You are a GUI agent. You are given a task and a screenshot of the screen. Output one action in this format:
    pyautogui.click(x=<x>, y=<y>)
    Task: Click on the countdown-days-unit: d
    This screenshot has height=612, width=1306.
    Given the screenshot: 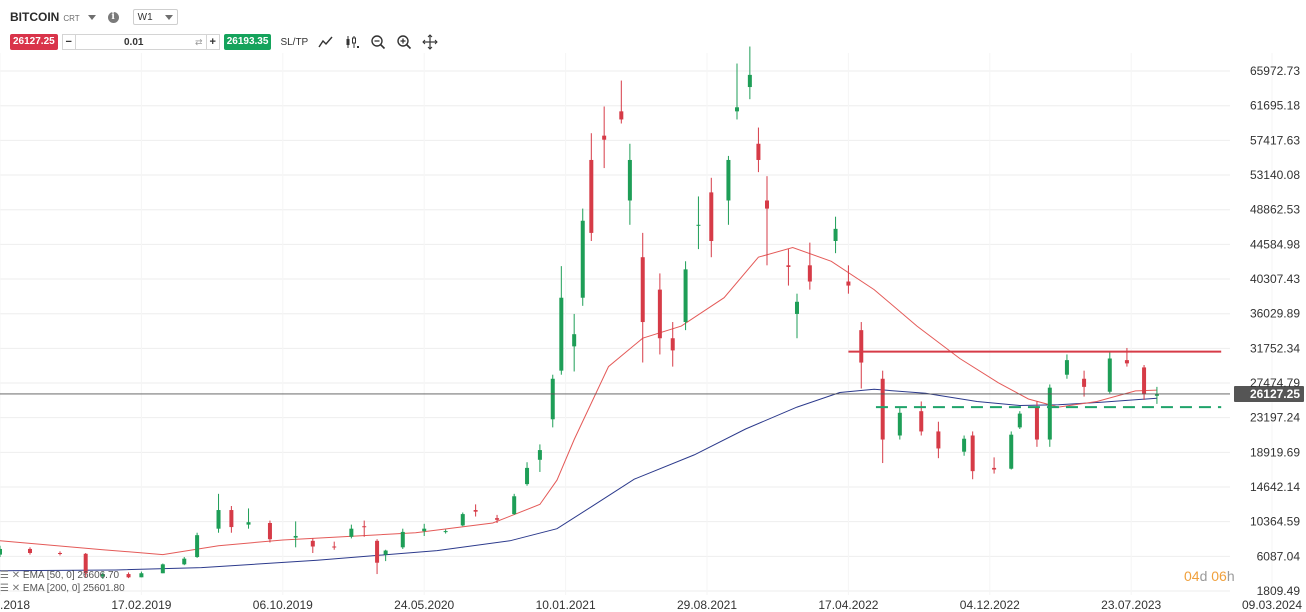 What is the action you would take?
    pyautogui.click(x=1203, y=576)
    